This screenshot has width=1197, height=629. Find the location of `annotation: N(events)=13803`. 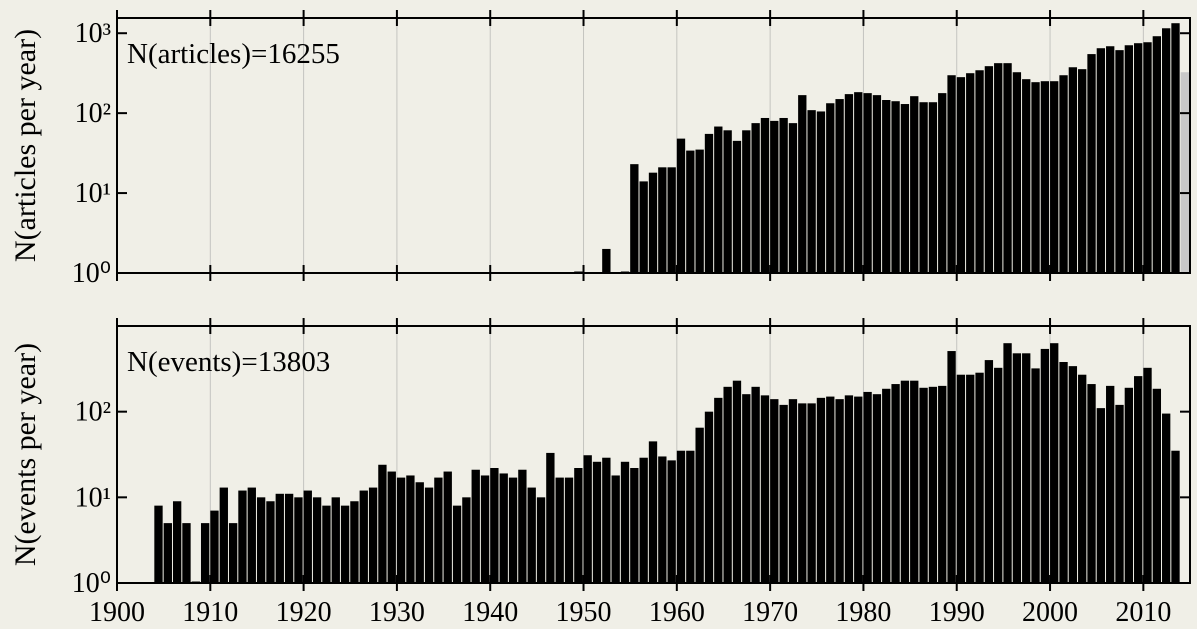

annotation: N(events)=13803 is located at coordinates (228, 362).